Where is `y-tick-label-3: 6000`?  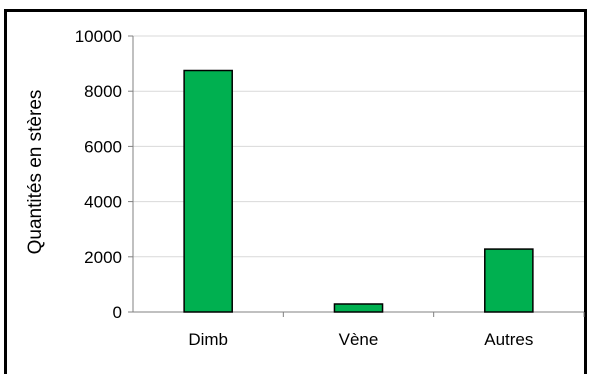
y-tick-label-3: 6000 is located at coordinates (103, 146).